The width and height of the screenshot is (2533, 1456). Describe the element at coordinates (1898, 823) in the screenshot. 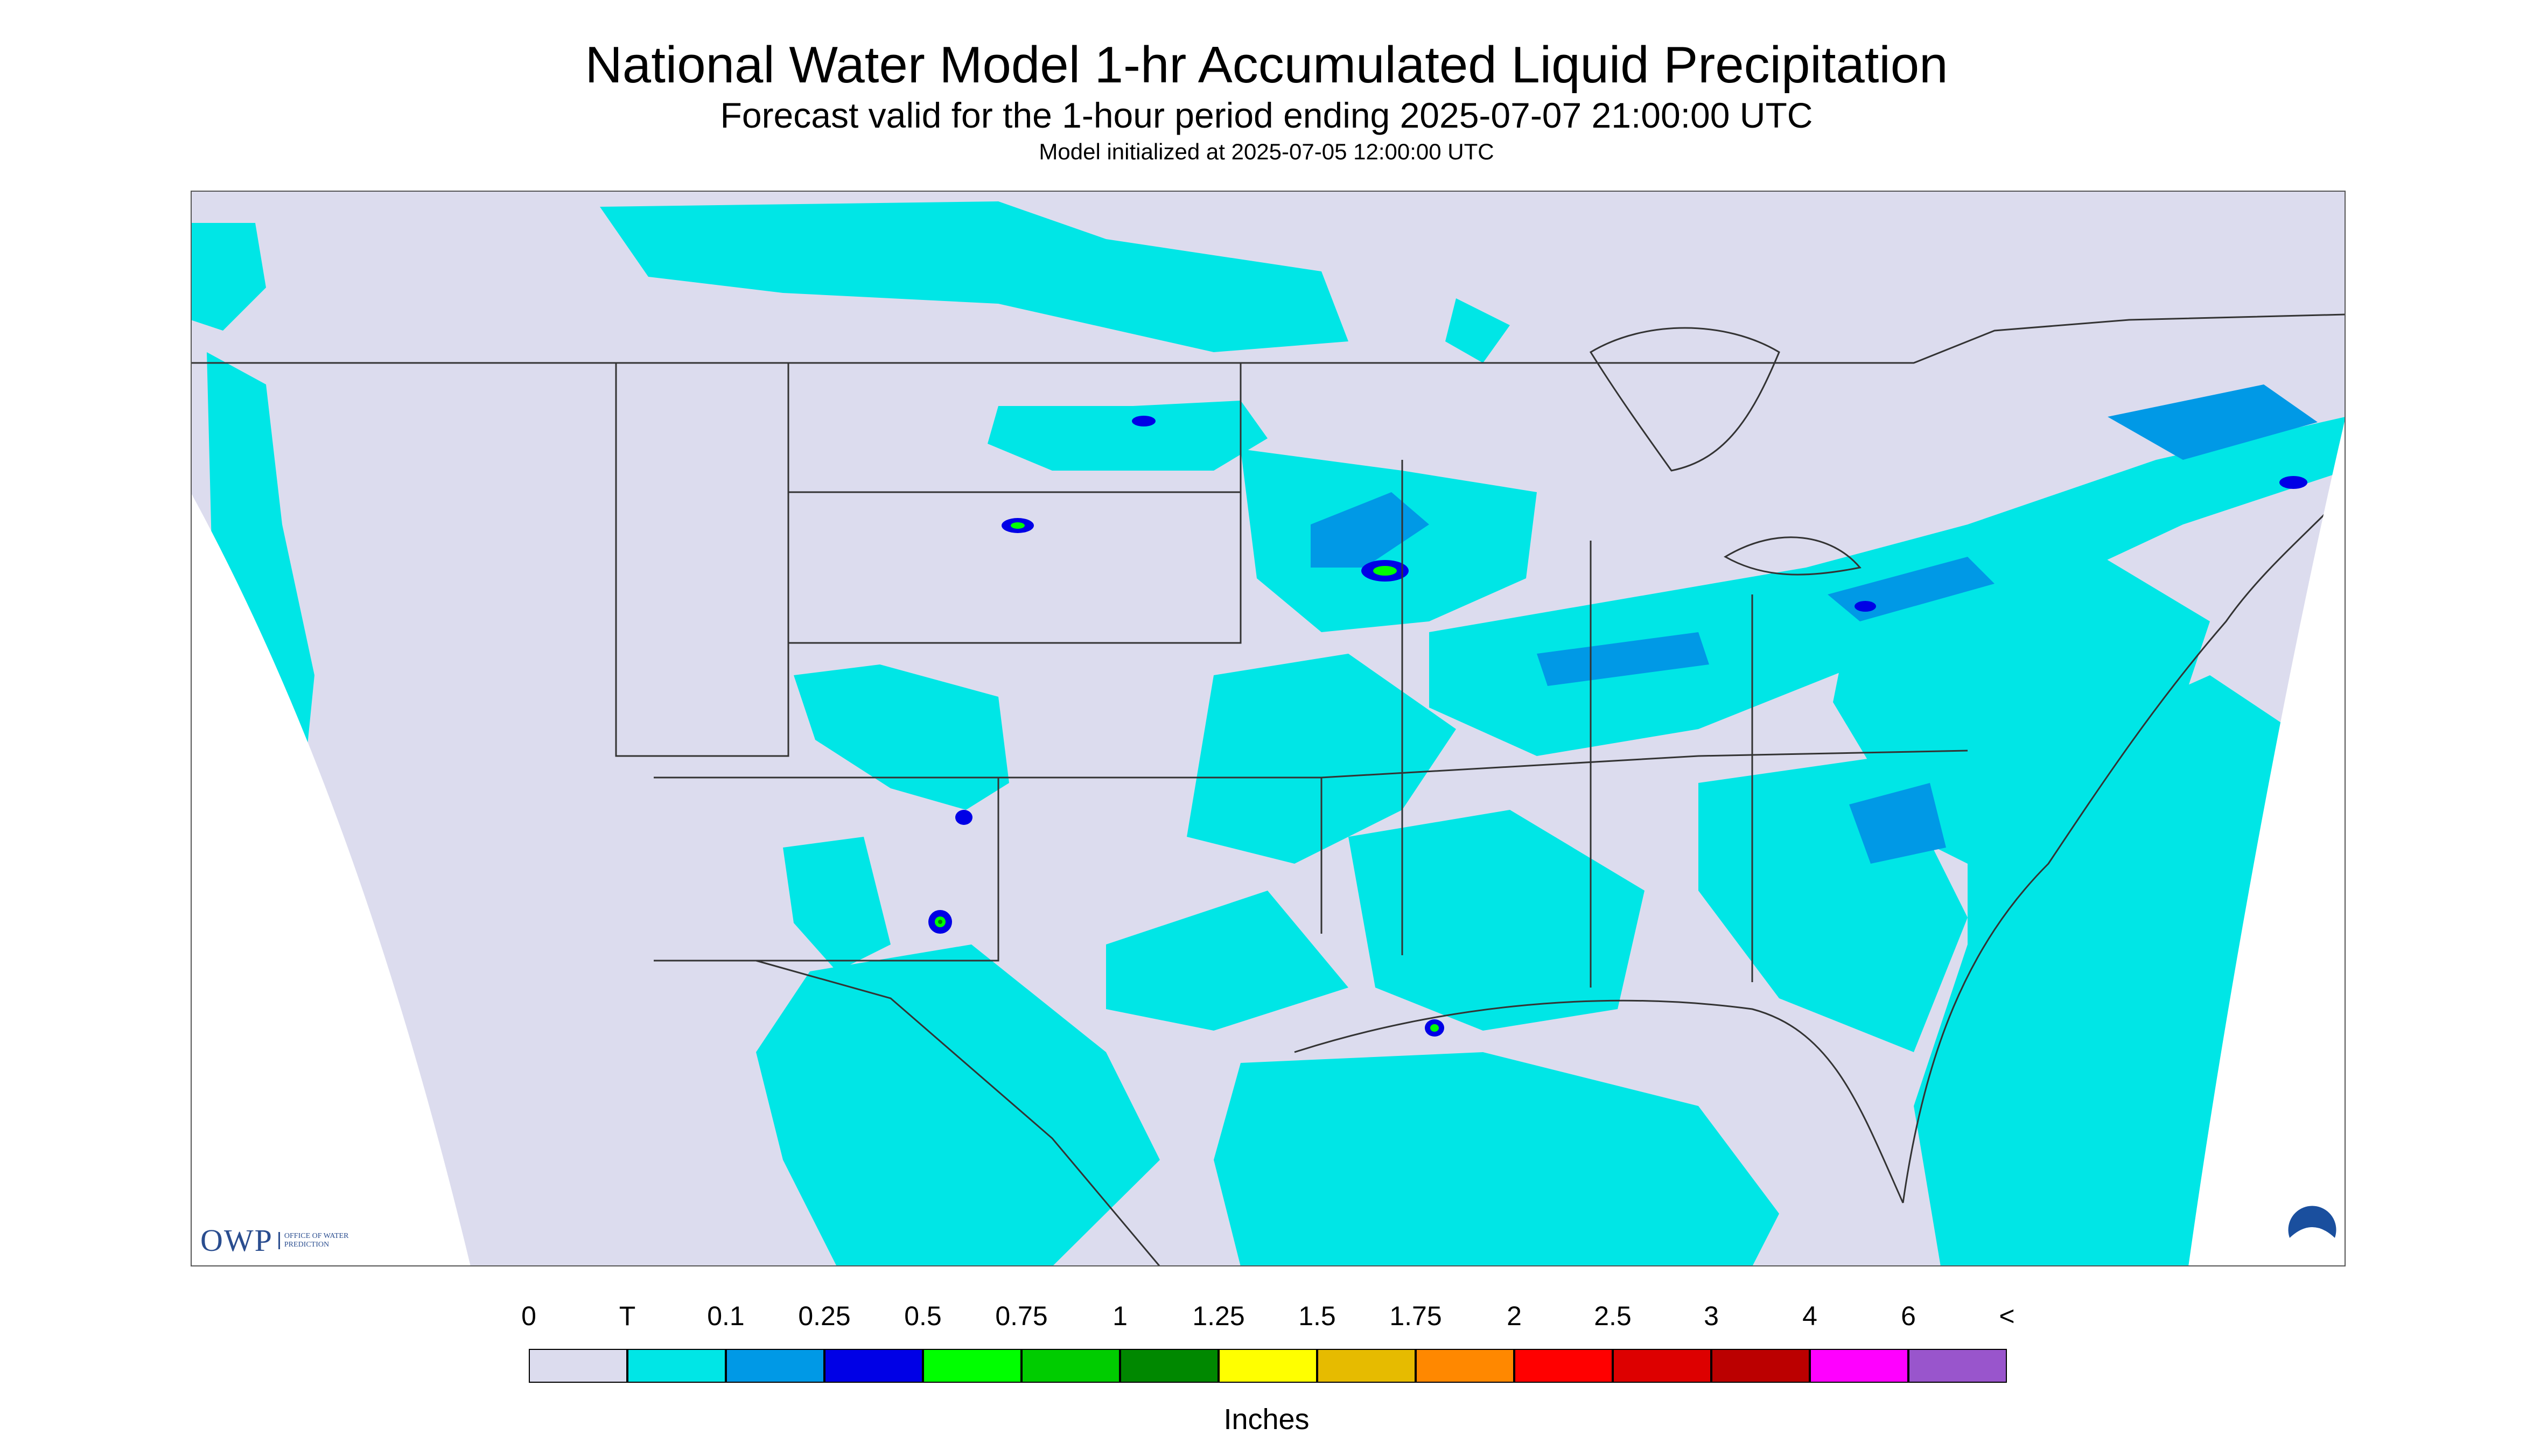

I see `precip-carolinas` at that location.